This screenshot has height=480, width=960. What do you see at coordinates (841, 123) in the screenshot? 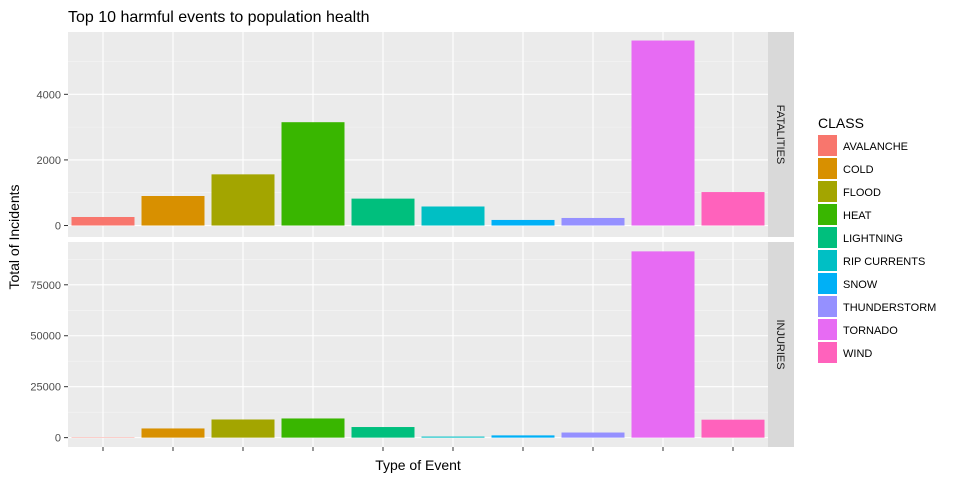
I see `legend-title: CLASS` at bounding box center [841, 123].